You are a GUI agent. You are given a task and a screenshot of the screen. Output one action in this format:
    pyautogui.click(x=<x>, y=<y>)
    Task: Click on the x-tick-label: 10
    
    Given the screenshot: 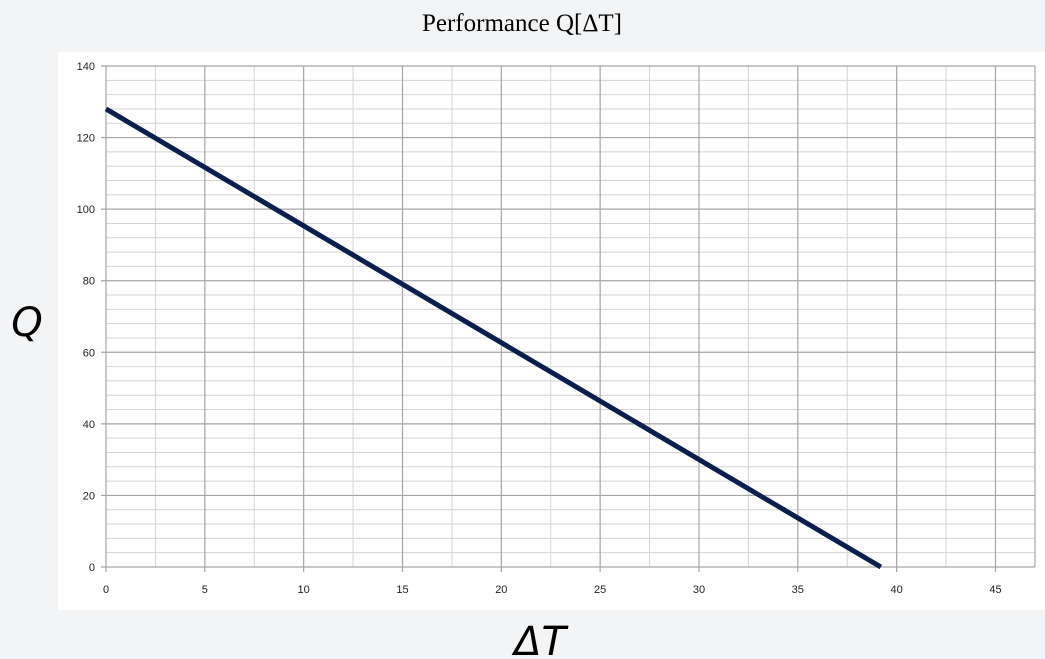 What is the action you would take?
    pyautogui.click(x=304, y=590)
    